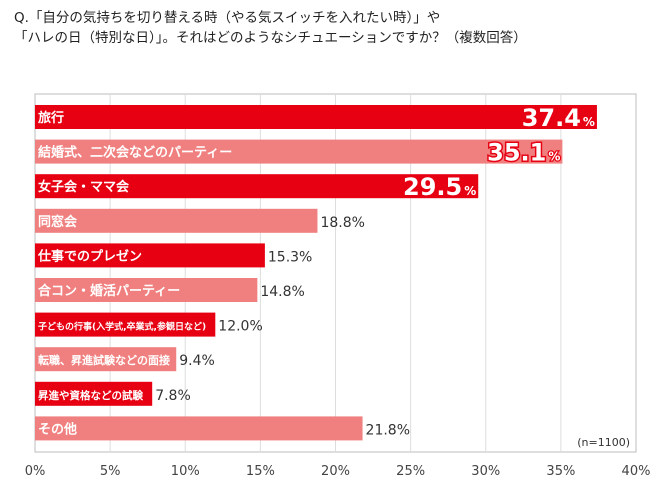 The height and width of the screenshot is (499, 670). What do you see at coordinates (388, 430) in the screenshot?
I see `bar-value-label: 21.8%` at bounding box center [388, 430].